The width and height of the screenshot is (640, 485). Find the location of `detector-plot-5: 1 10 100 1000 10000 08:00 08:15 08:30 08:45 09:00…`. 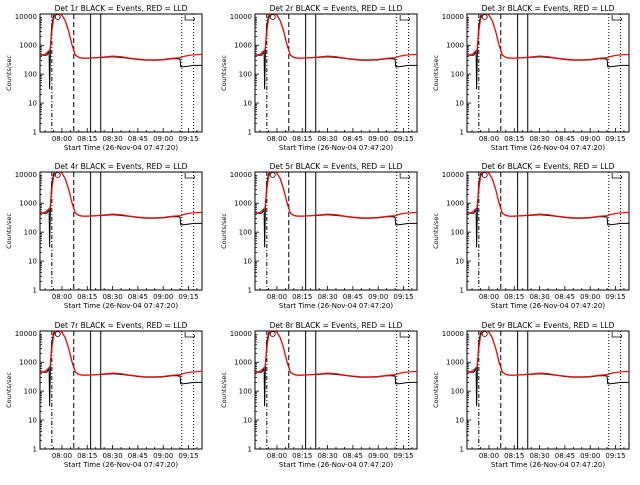

detector-plot-5: 1 10 100 1000 10000 08:00 08:15 08:30 08:45 09:00… is located at coordinates (319, 236).